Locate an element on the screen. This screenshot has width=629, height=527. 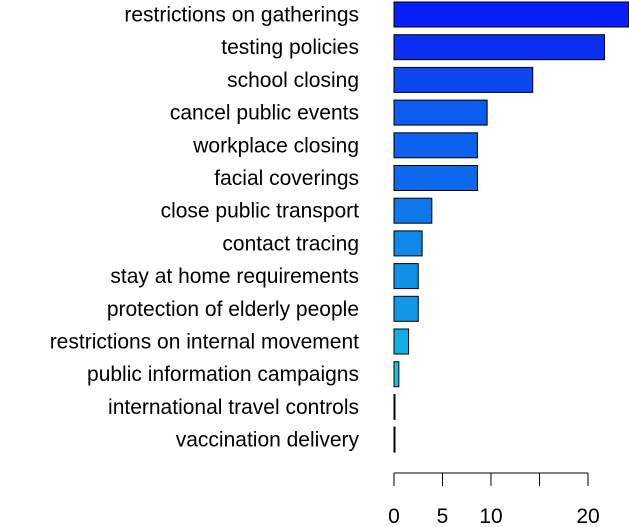
category-label: international travel controls is located at coordinates (233, 407).